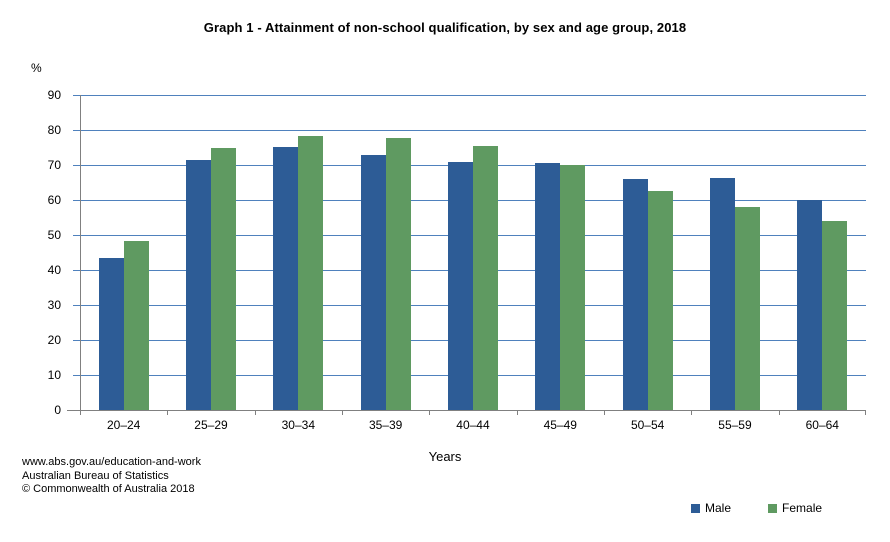 The width and height of the screenshot is (890, 542). I want to click on bar-female-25–29, so click(223, 278).